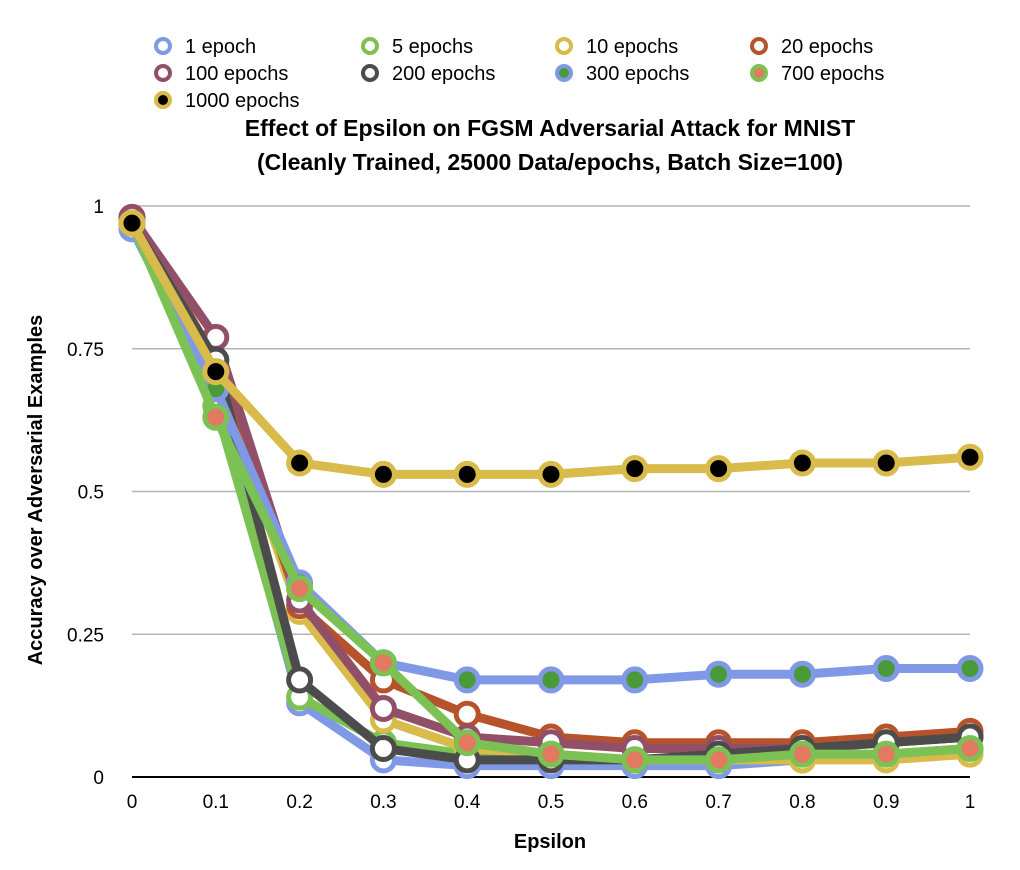  What do you see at coordinates (467, 802) in the screenshot?
I see `x-tick-label: 0.4` at bounding box center [467, 802].